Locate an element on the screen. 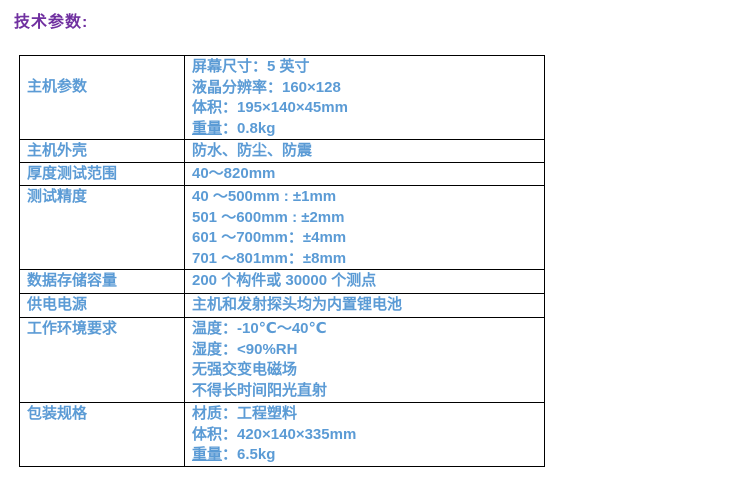 This screenshot has width=745, height=489. spec-value-text: 不得长时间阳光直射 is located at coordinates (260, 390).